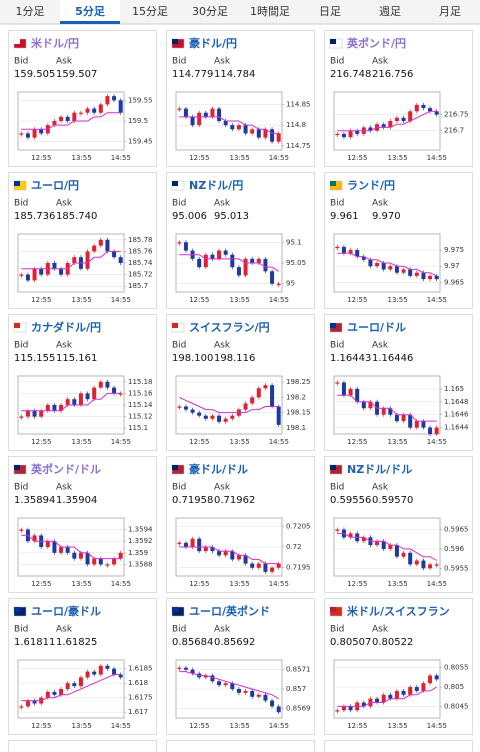  What do you see at coordinates (229, 611) in the screenshot?
I see `pair-title: ユーロ/英ポンド` at bounding box center [229, 611].